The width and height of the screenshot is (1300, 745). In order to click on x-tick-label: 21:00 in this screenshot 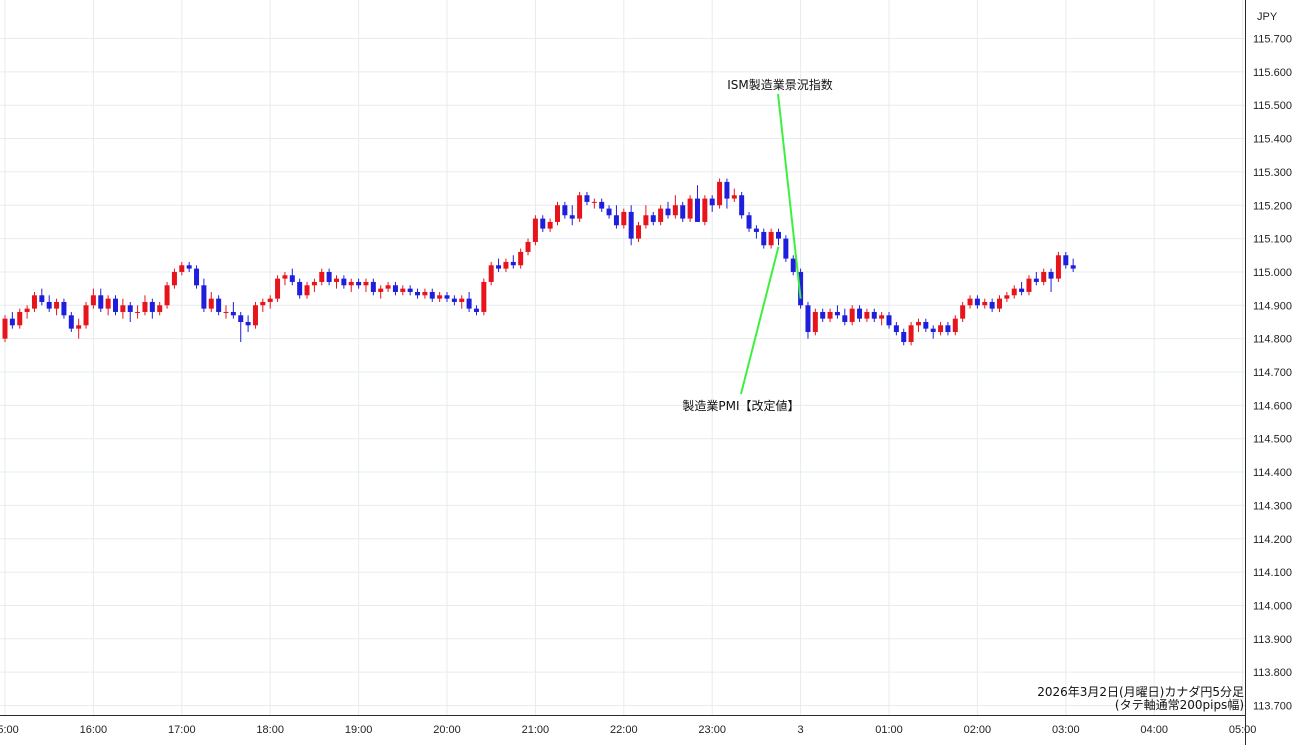, I will do `click(536, 730)`.